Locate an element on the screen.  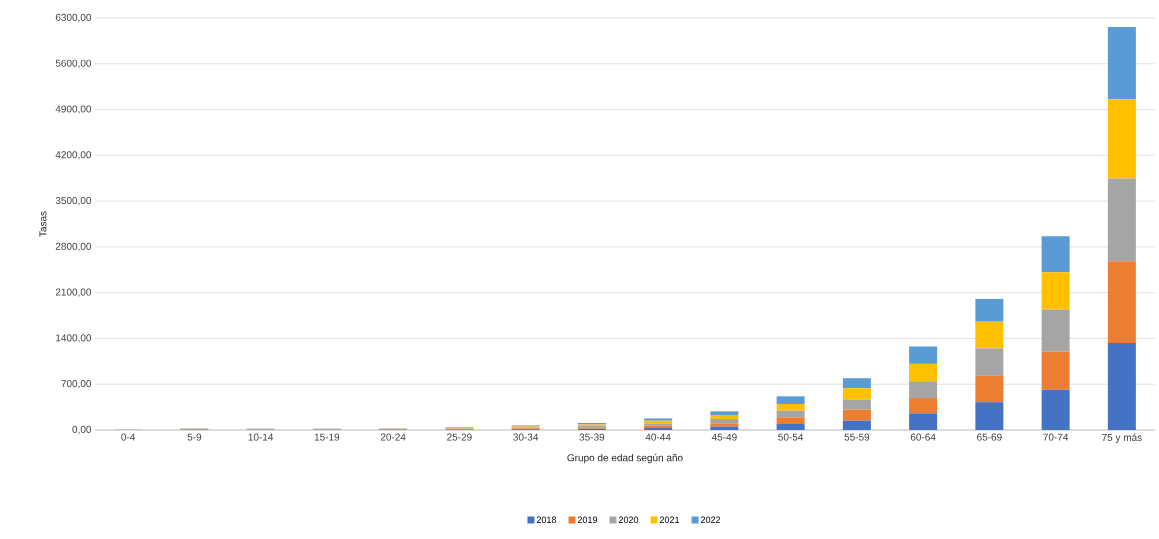
legend-label: 2021 is located at coordinates (669, 519).